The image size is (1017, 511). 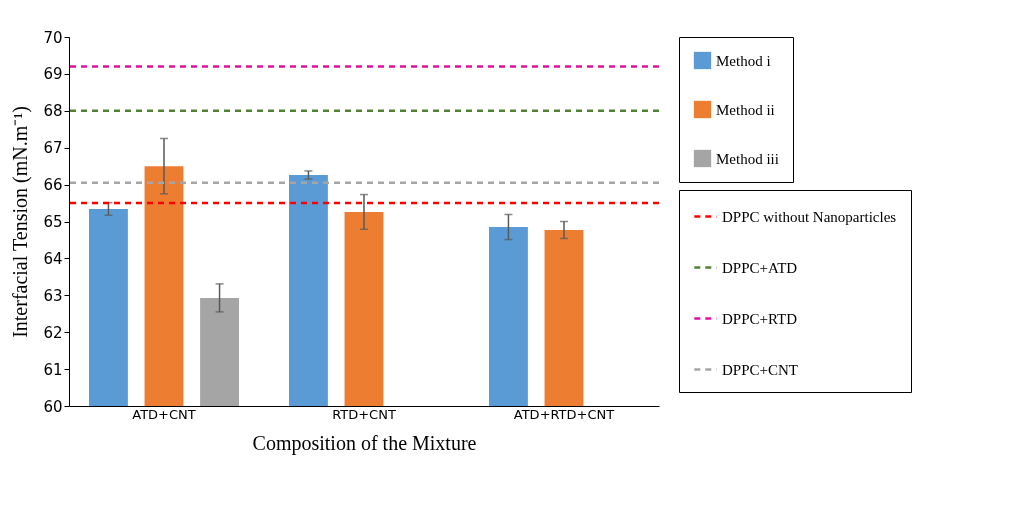 I want to click on x-axis-title: Composition of the Mixture, so click(x=364, y=443).